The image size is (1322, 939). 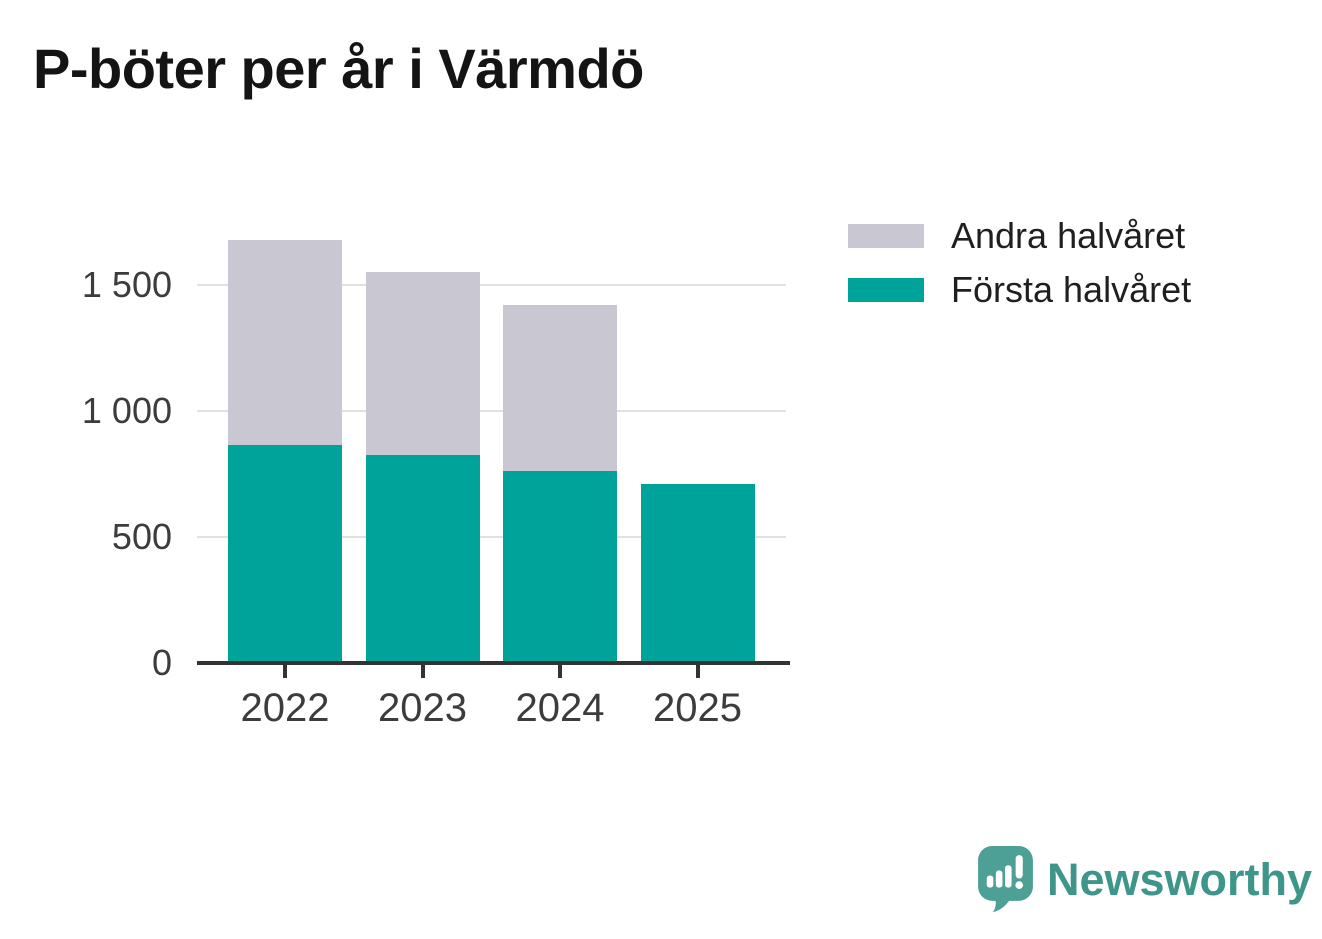 What do you see at coordinates (422, 559) in the screenshot?
I see `bar-segment-2023-f-rsta-halv-ret` at bounding box center [422, 559].